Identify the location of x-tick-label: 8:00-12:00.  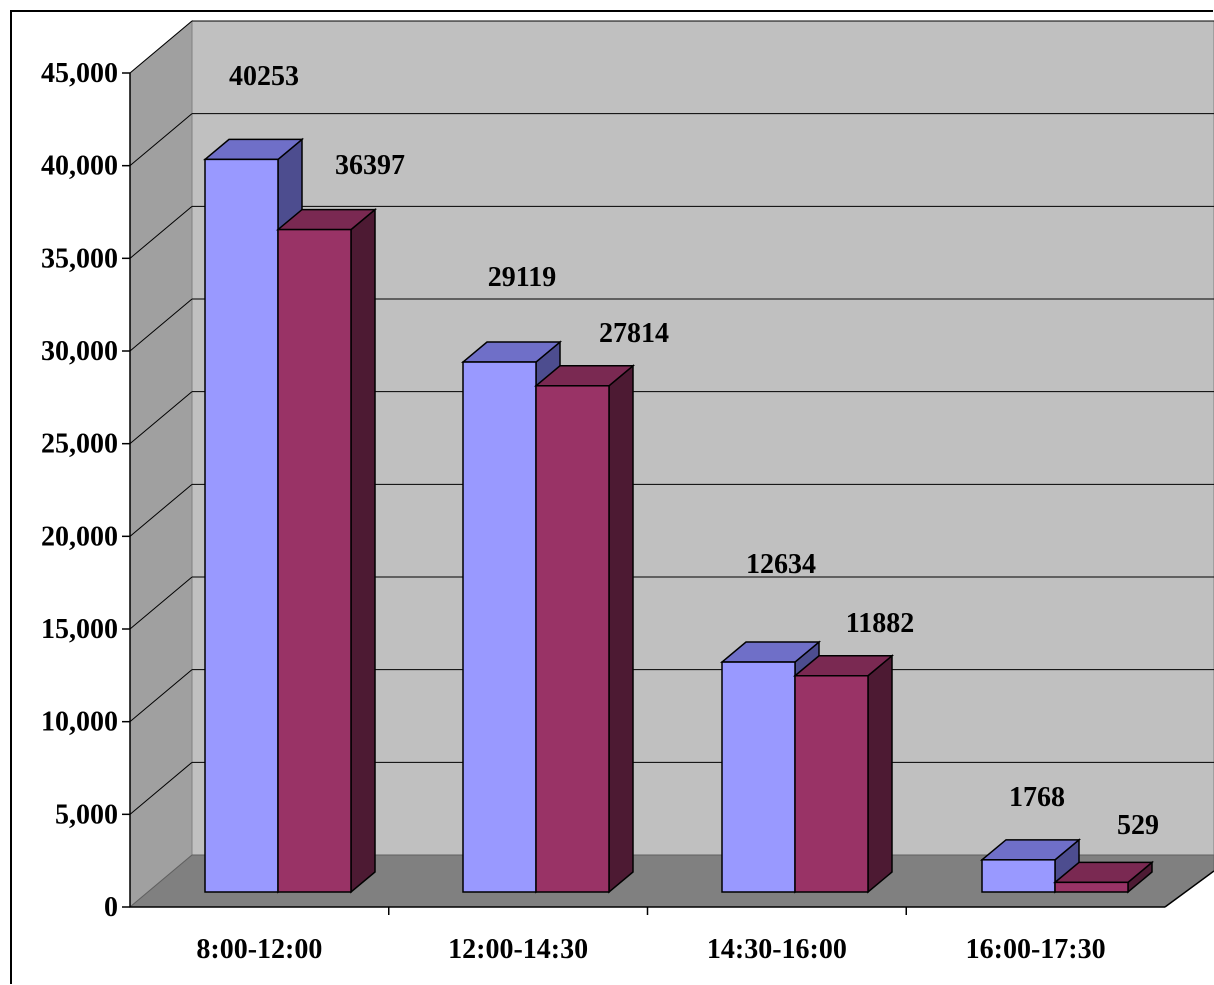
(259, 949).